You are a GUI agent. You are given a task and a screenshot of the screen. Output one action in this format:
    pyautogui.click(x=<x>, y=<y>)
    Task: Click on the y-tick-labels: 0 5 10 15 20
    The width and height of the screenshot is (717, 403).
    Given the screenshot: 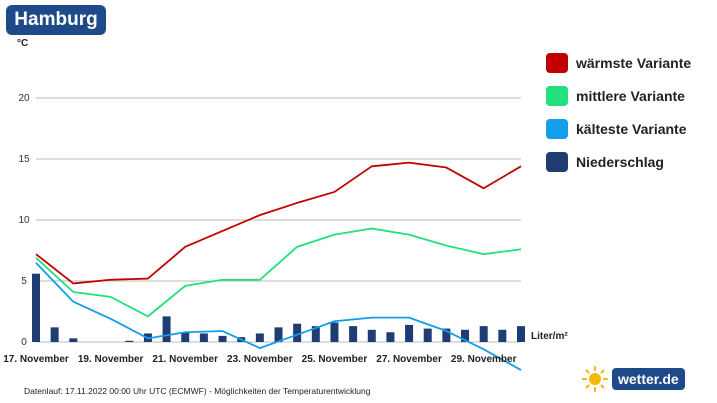 What is the action you would take?
    pyautogui.click(x=24, y=220)
    